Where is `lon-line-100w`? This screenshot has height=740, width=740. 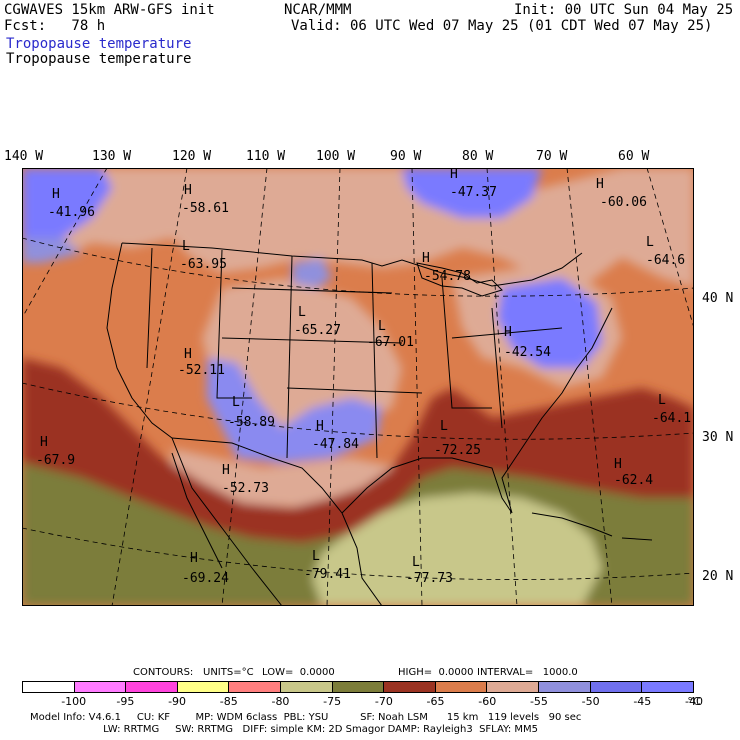
lon-line-100w is located at coordinates (333, 387).